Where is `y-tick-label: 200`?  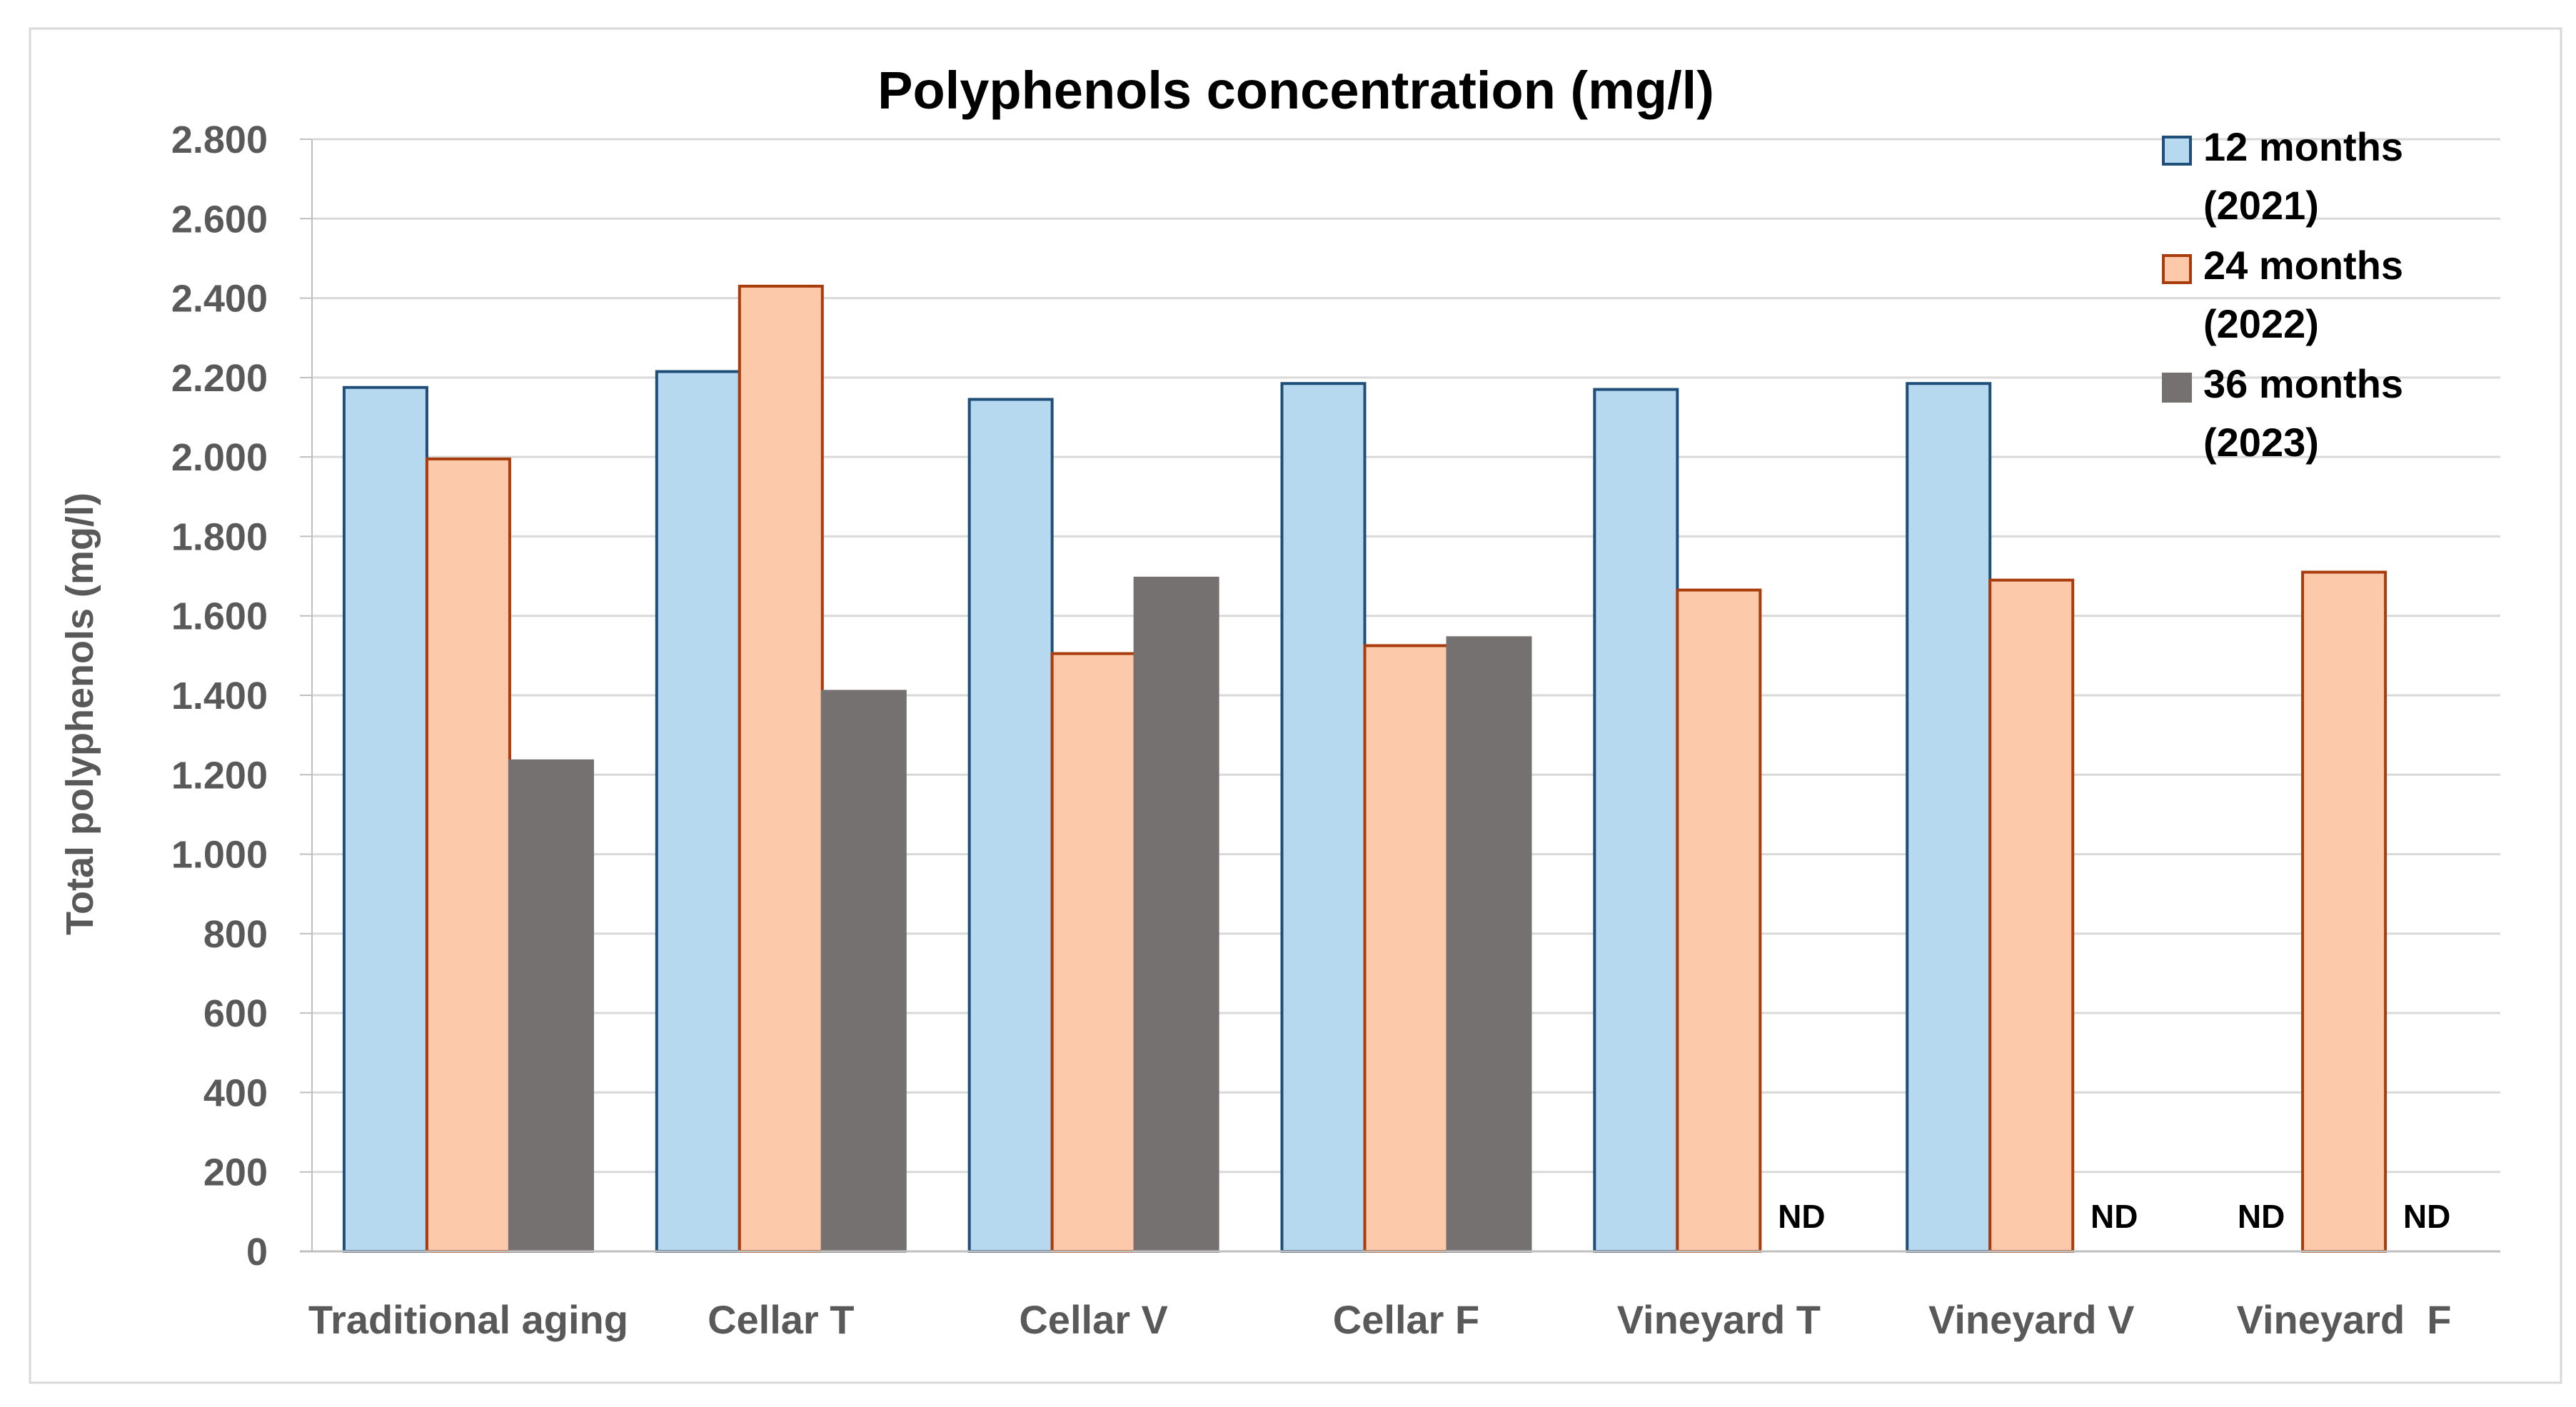
y-tick-label: 200 is located at coordinates (235, 1173).